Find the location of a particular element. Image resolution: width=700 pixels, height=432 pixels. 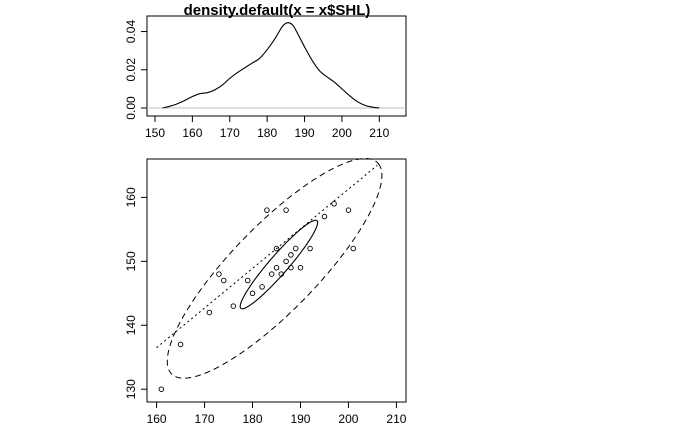

scatter-x-axis: 160 170 180 190 200 210 is located at coordinates (277, 414).